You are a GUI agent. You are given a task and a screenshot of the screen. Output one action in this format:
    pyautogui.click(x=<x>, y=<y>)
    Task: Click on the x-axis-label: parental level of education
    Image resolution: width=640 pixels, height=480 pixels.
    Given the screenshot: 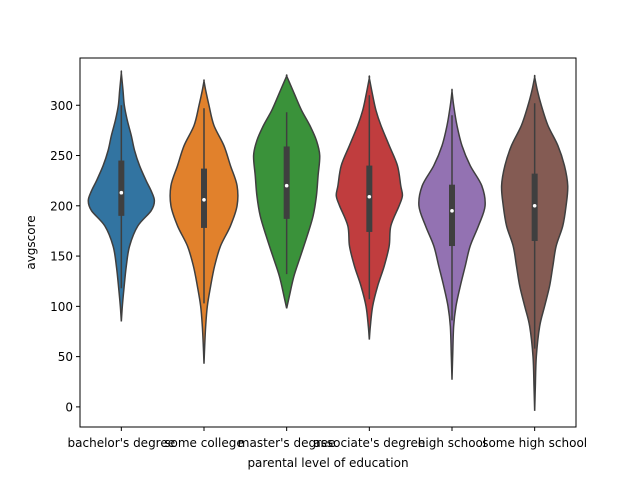 What is the action you would take?
    pyautogui.click(x=327, y=463)
    